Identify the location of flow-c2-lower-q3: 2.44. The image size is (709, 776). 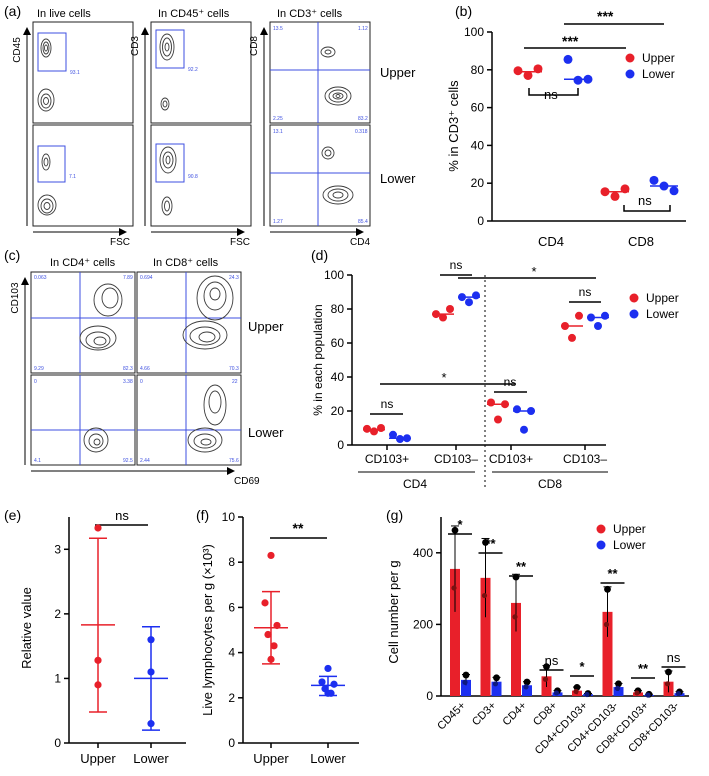
(145, 461).